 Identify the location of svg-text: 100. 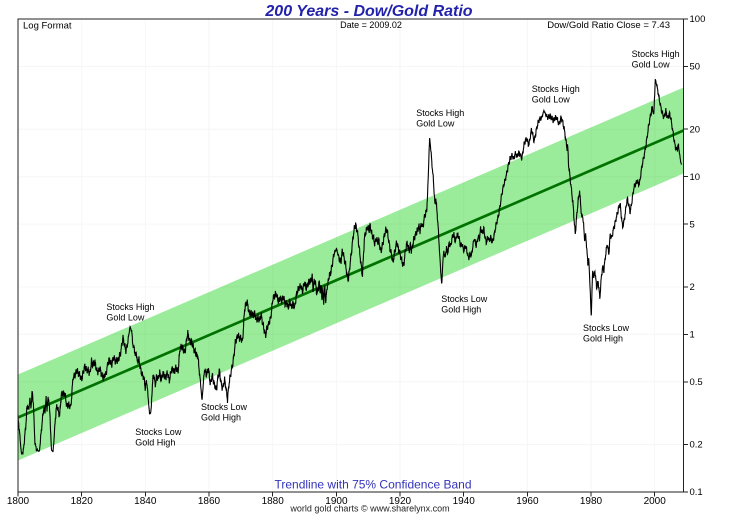
(698, 19).